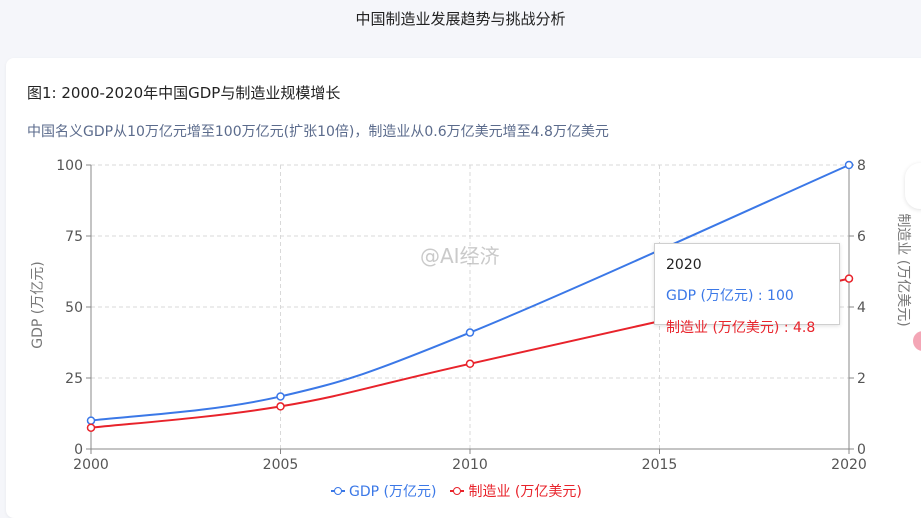  I want to click on y-tick-label-right: 6, so click(861, 237).